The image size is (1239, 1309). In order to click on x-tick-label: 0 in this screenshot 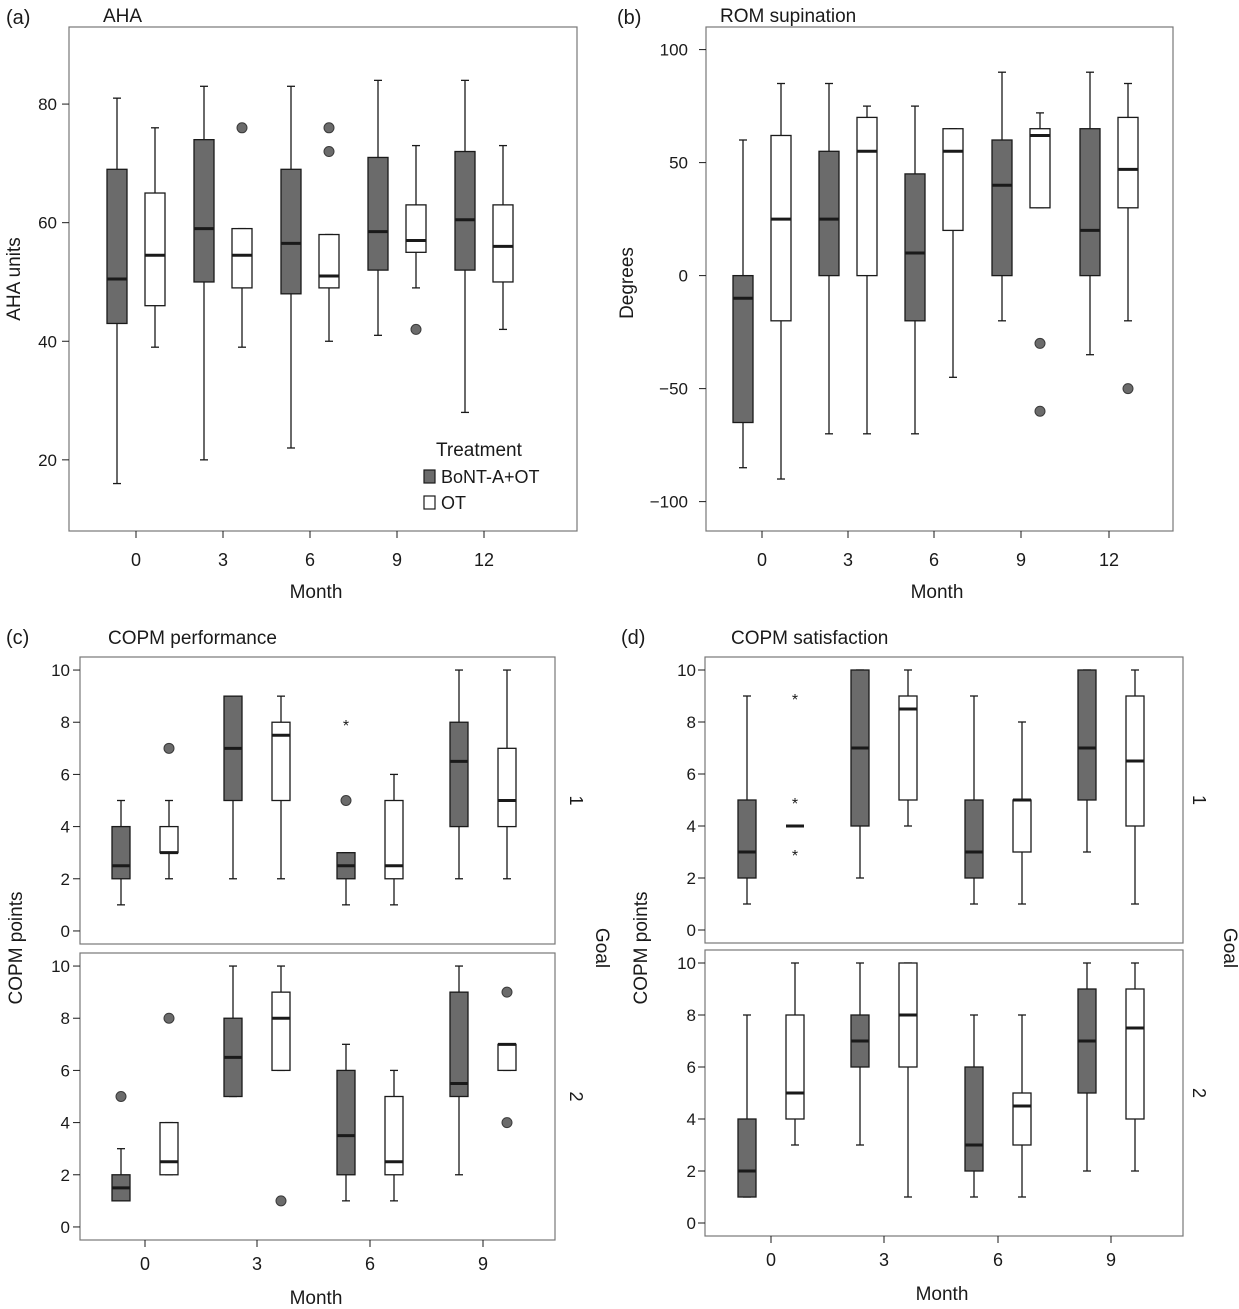, I will do `click(136, 560)`.